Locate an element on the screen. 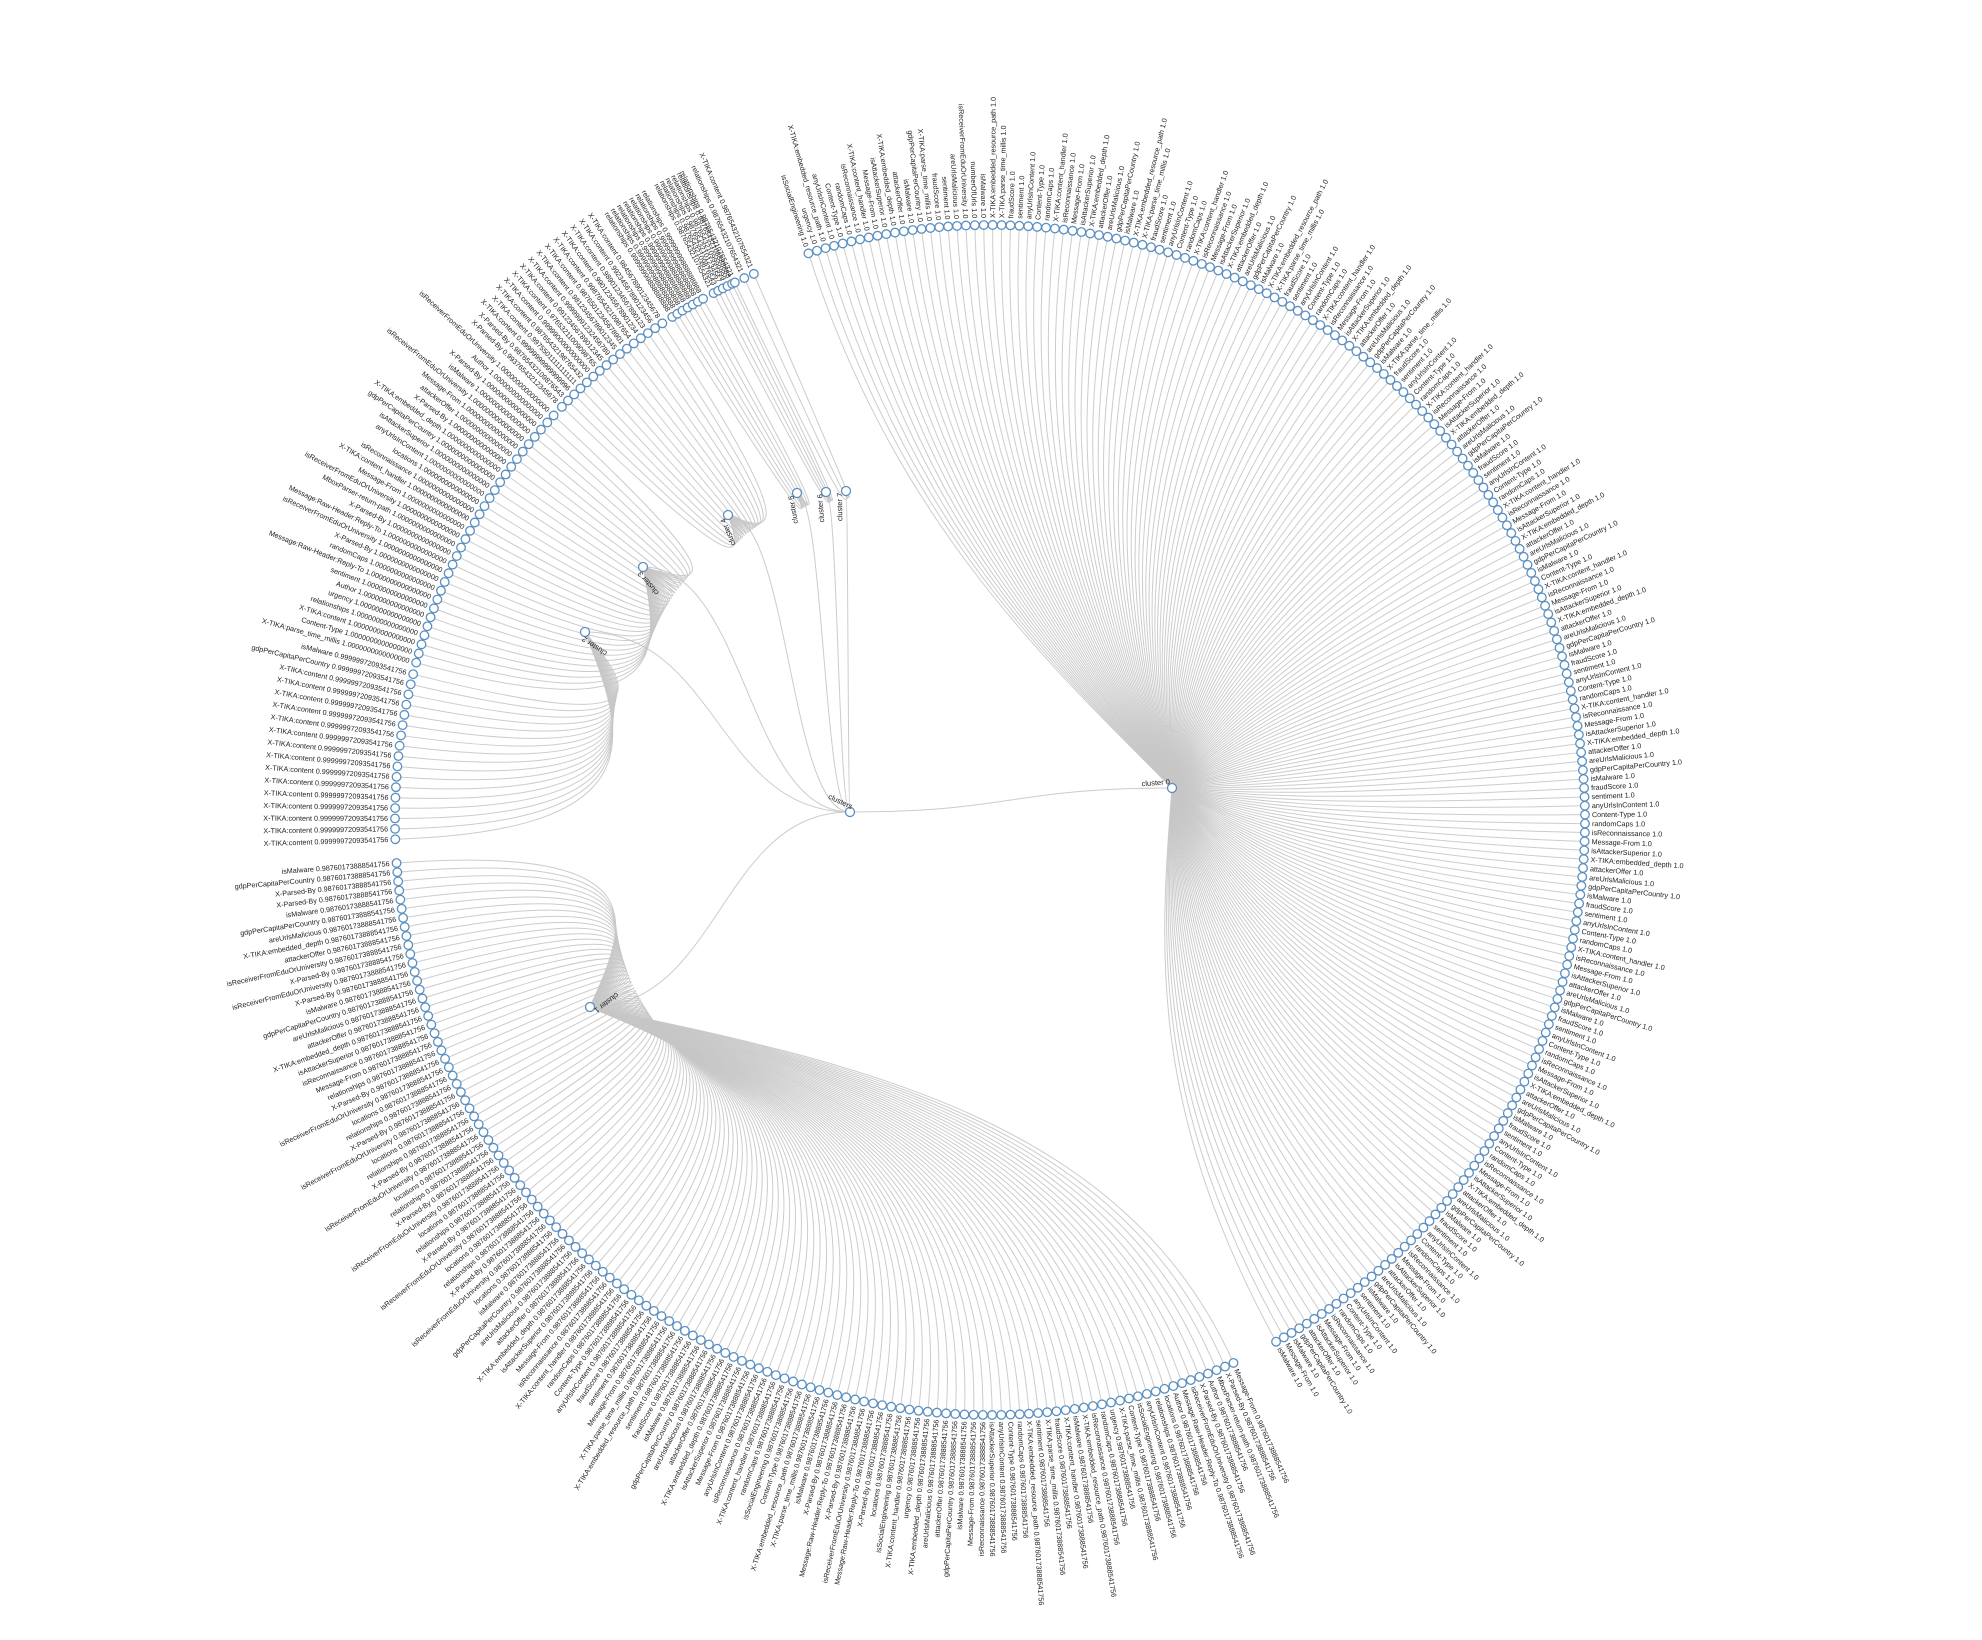  cluster-node: cluster 7 is located at coordinates (843, 503).